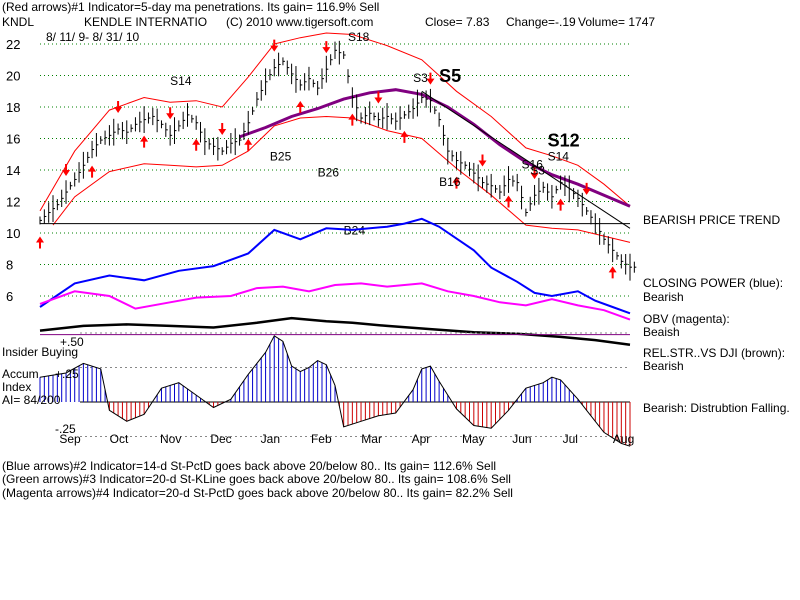 This screenshot has height=600, width=800. What do you see at coordinates (450, 182) in the screenshot?
I see `signal-label: B16` at bounding box center [450, 182].